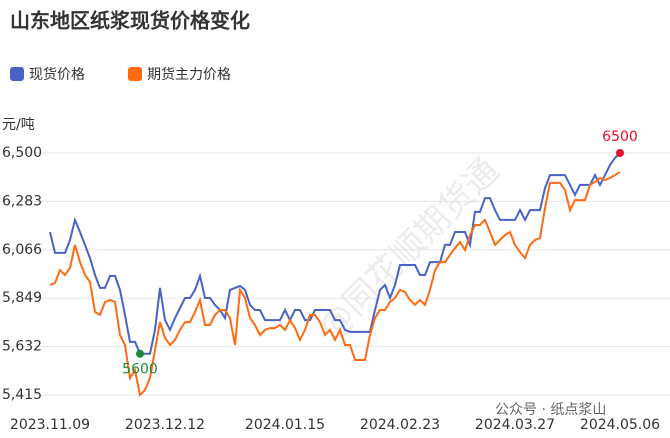 This screenshot has height=438, width=670. Describe the element at coordinates (165, 425) in the screenshot. I see `x-tick-label: 2023.12.12` at that location.